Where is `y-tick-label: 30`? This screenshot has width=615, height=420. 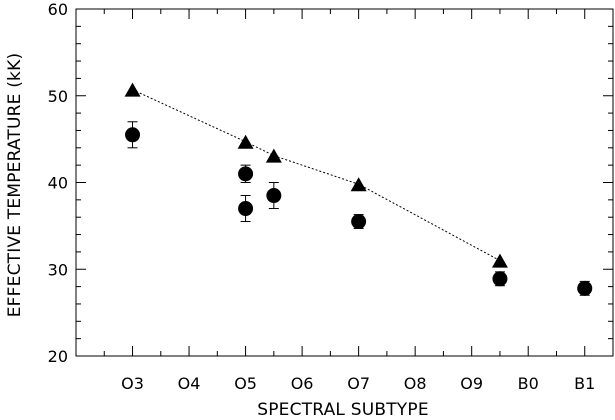 y-tick-label: 30 is located at coordinates (58, 269).